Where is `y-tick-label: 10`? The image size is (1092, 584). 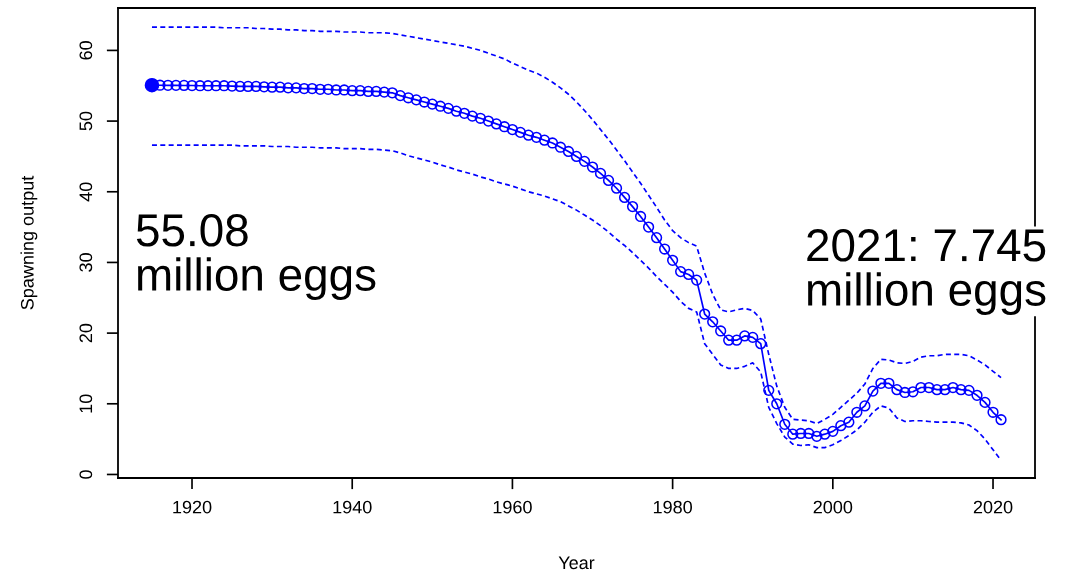
y-tick-label: 10 is located at coordinates (86, 403).